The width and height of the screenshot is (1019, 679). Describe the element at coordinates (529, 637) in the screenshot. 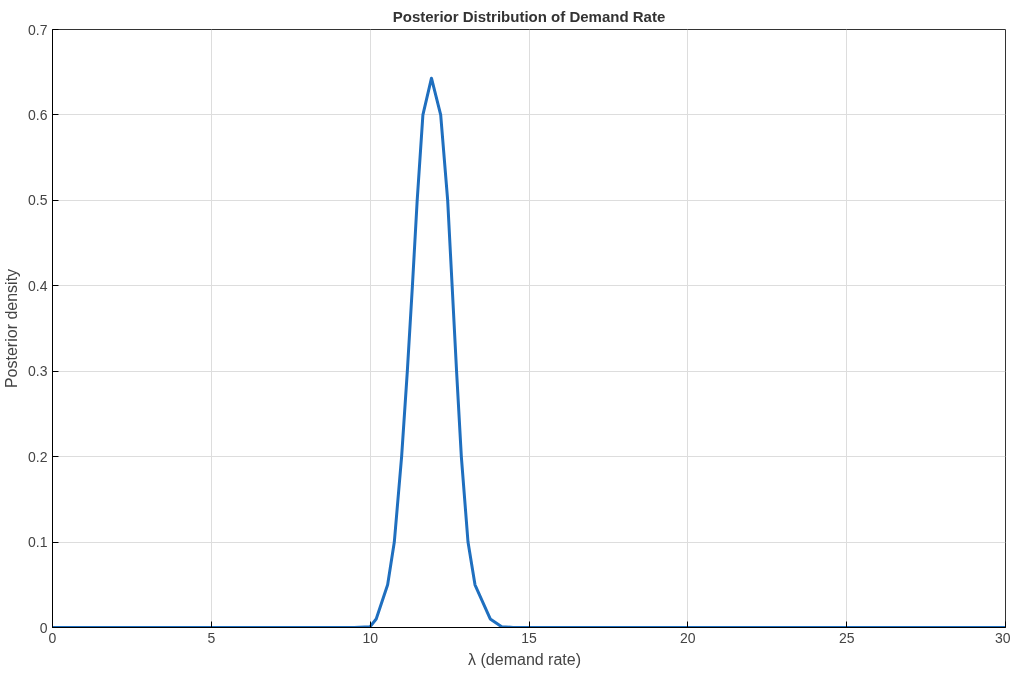

I see `x-tick-label: 15` at that location.